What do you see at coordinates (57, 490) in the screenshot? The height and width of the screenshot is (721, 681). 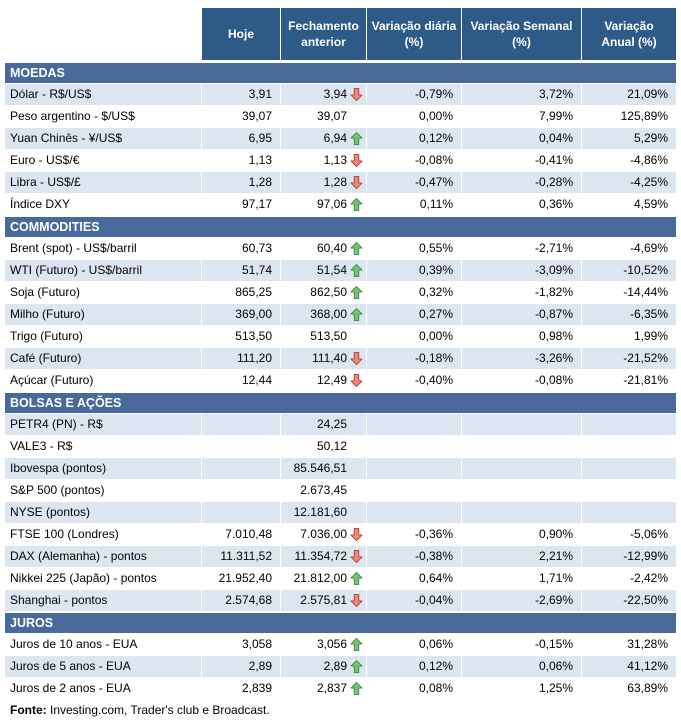 I see `row-label: S&P 500 (pontos)` at bounding box center [57, 490].